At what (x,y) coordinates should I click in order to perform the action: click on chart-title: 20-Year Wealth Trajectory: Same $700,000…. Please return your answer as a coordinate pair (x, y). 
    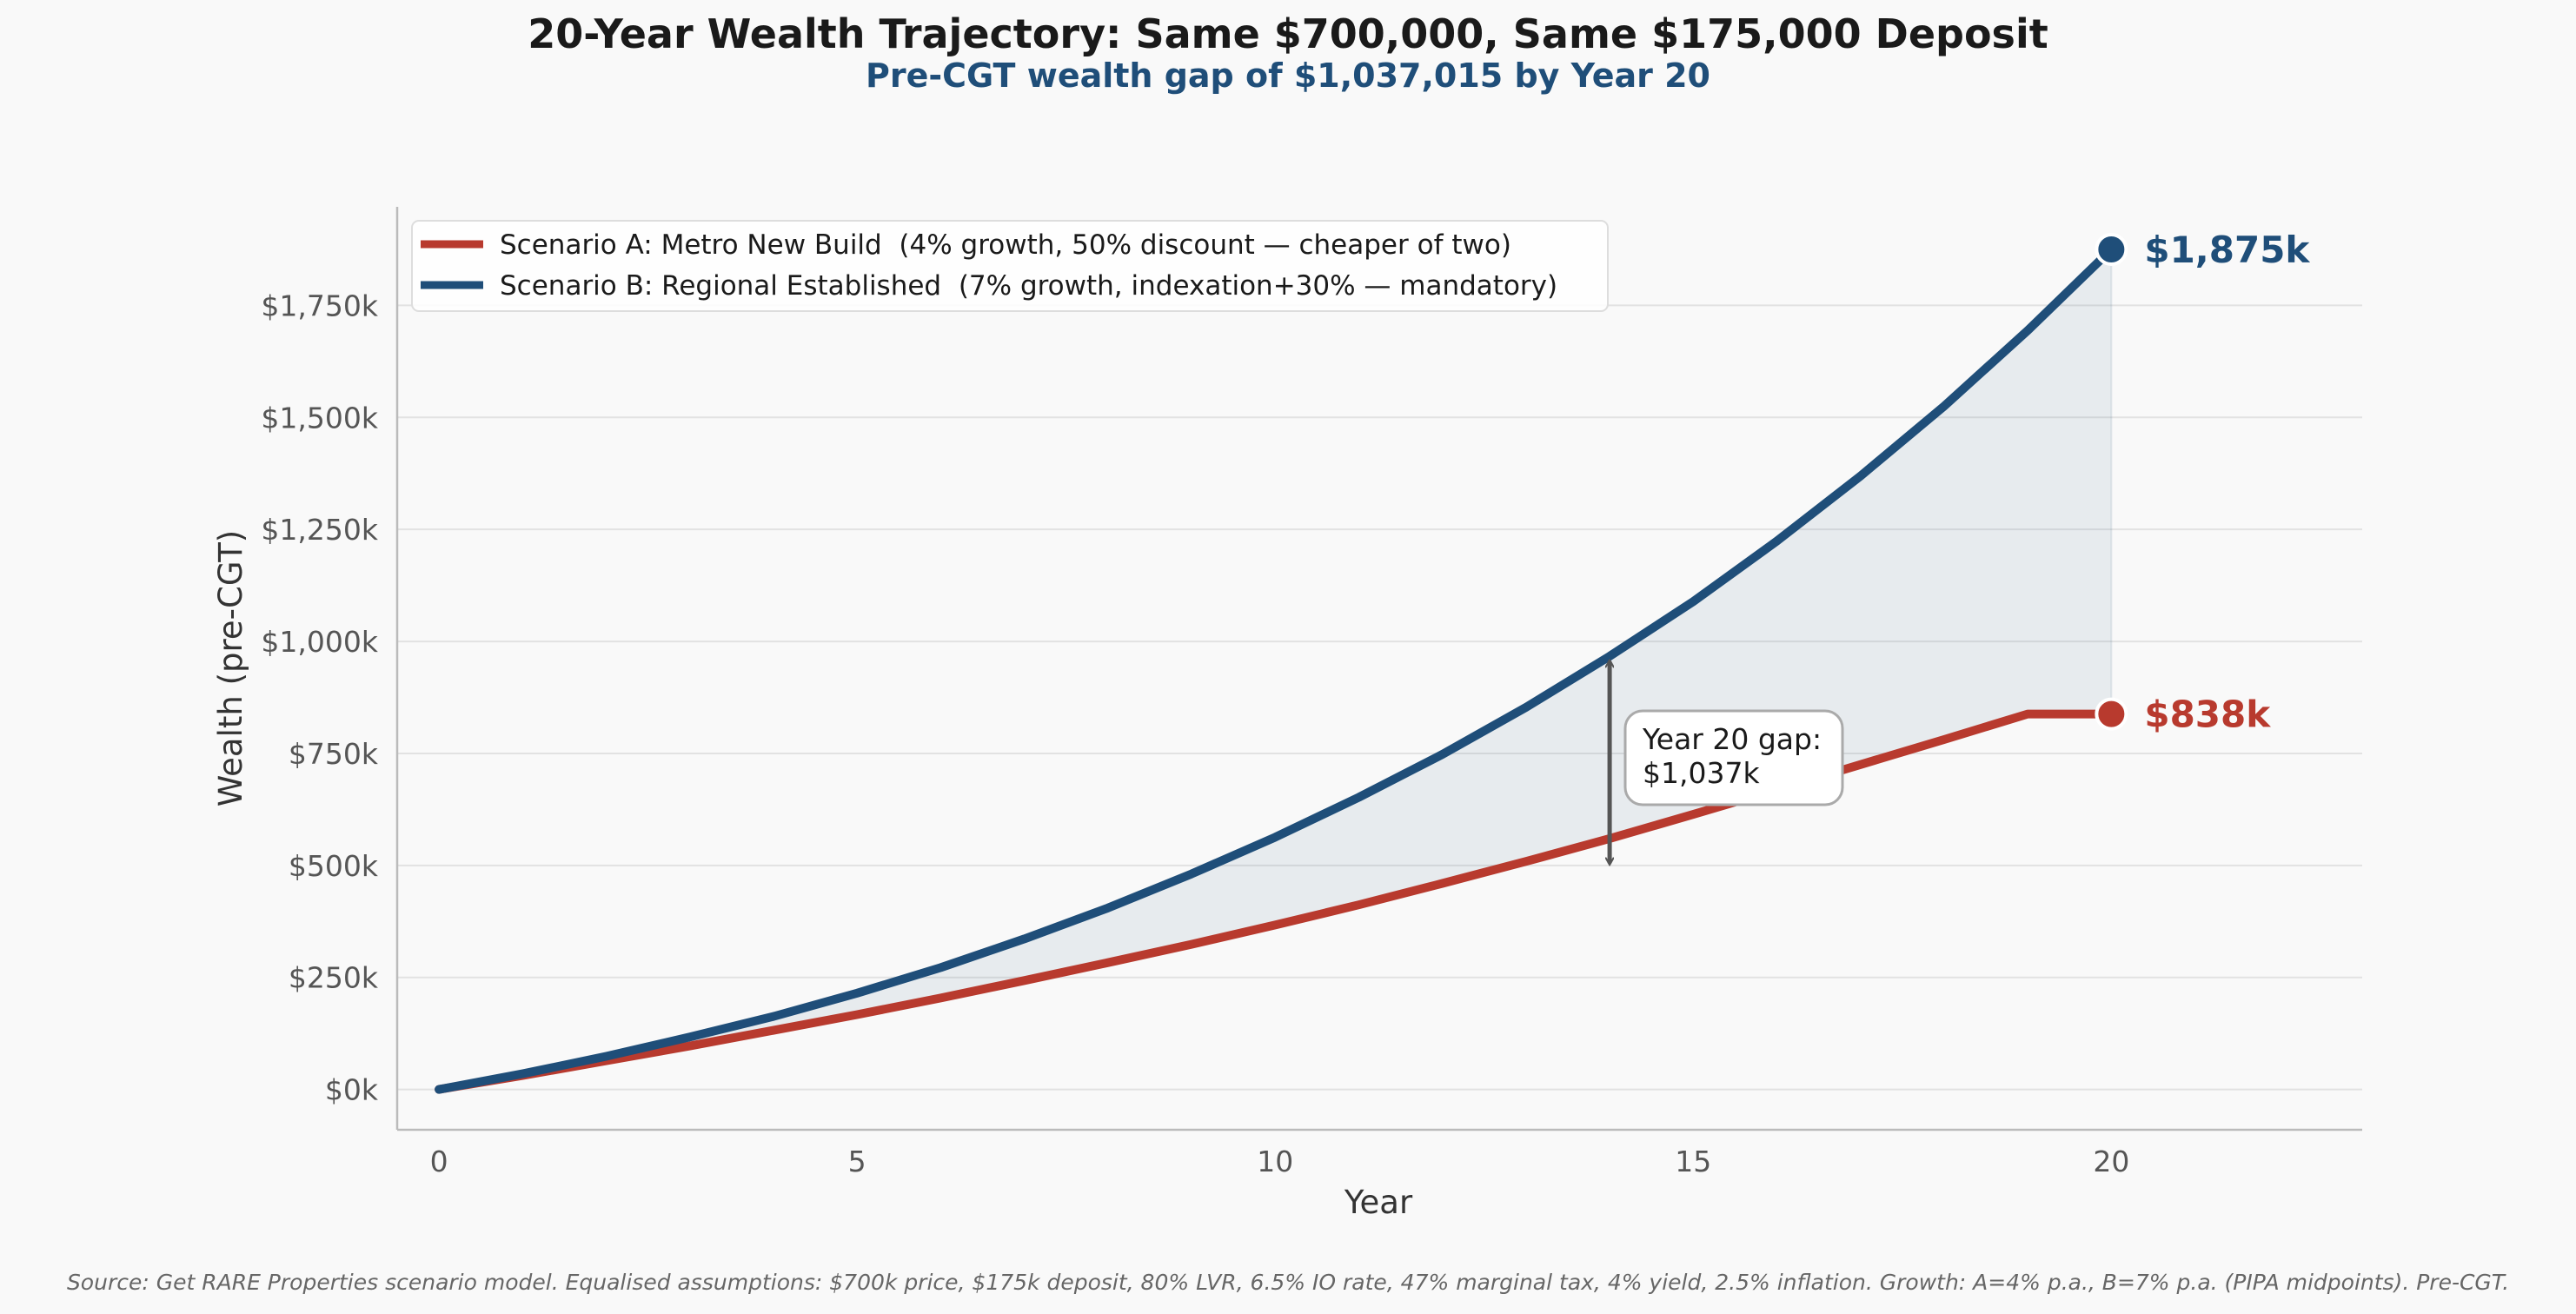
    Looking at the image, I should click on (1288, 33).